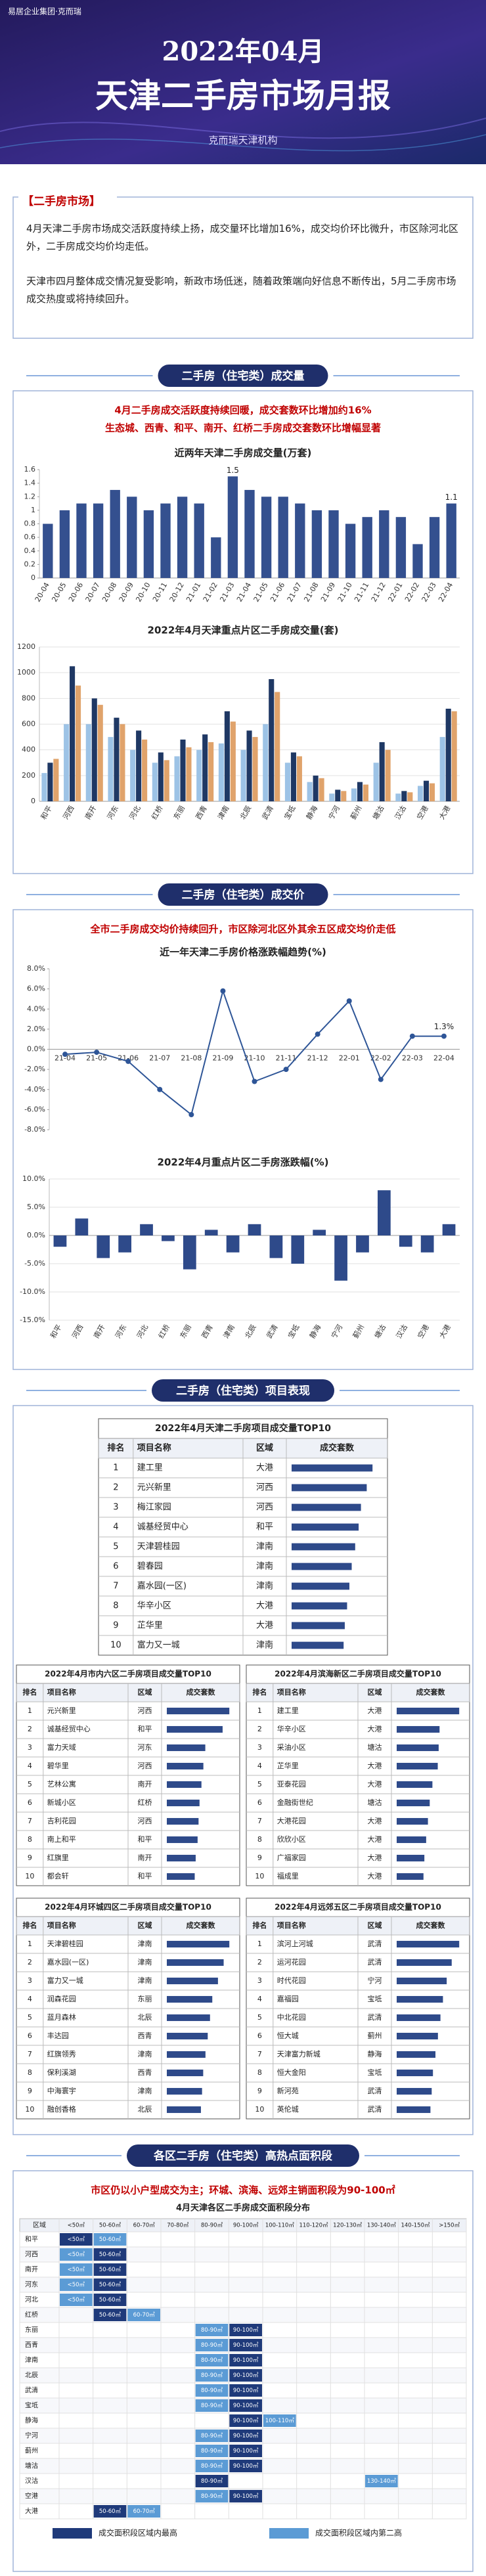 This screenshot has height=2576, width=486. What do you see at coordinates (128, 1674) in the screenshot?
I see `table-title: 2022年4月市内六区二手房项目成交量TOP10` at bounding box center [128, 1674].